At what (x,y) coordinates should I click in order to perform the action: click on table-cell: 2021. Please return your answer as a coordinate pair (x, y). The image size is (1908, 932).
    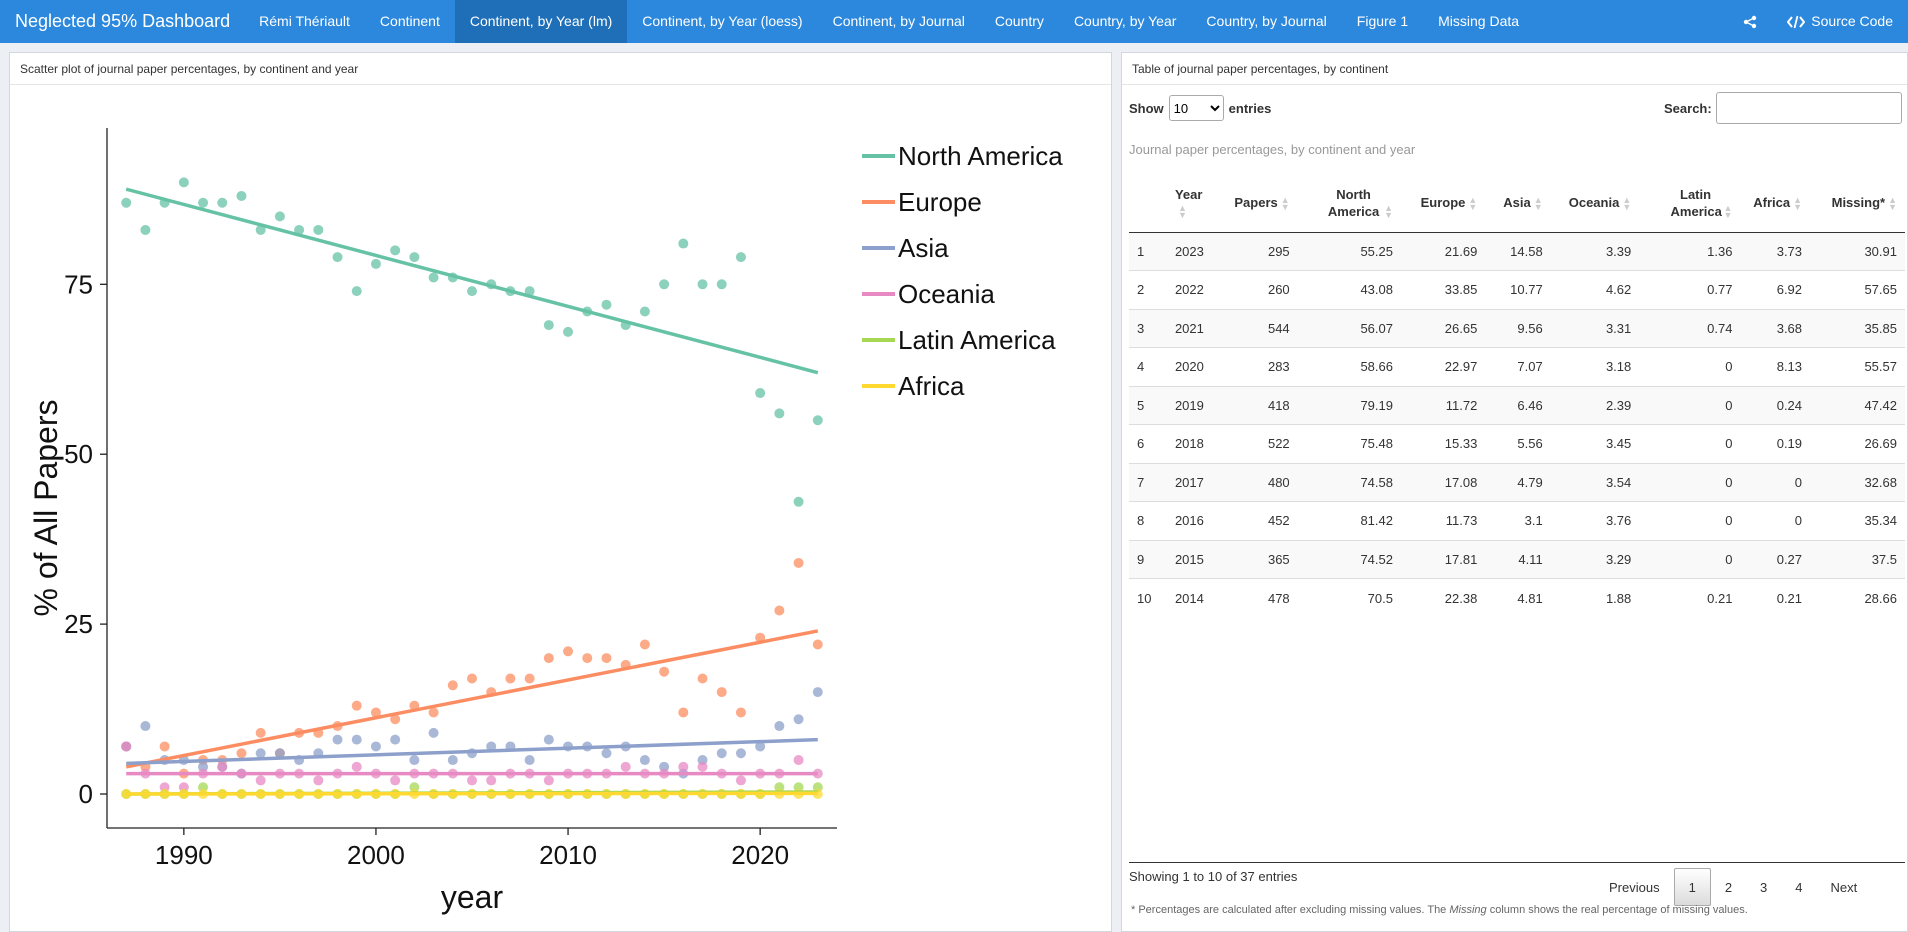
    Looking at the image, I should click on (1194, 328).